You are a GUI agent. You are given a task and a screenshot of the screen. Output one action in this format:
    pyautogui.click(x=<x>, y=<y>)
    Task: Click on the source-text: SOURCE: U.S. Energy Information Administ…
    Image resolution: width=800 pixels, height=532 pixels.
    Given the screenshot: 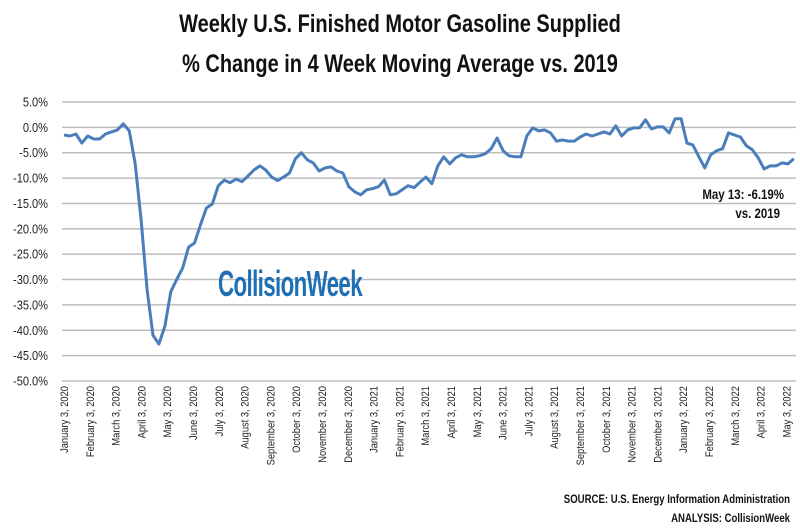 What is the action you would take?
    pyautogui.click(x=677, y=499)
    